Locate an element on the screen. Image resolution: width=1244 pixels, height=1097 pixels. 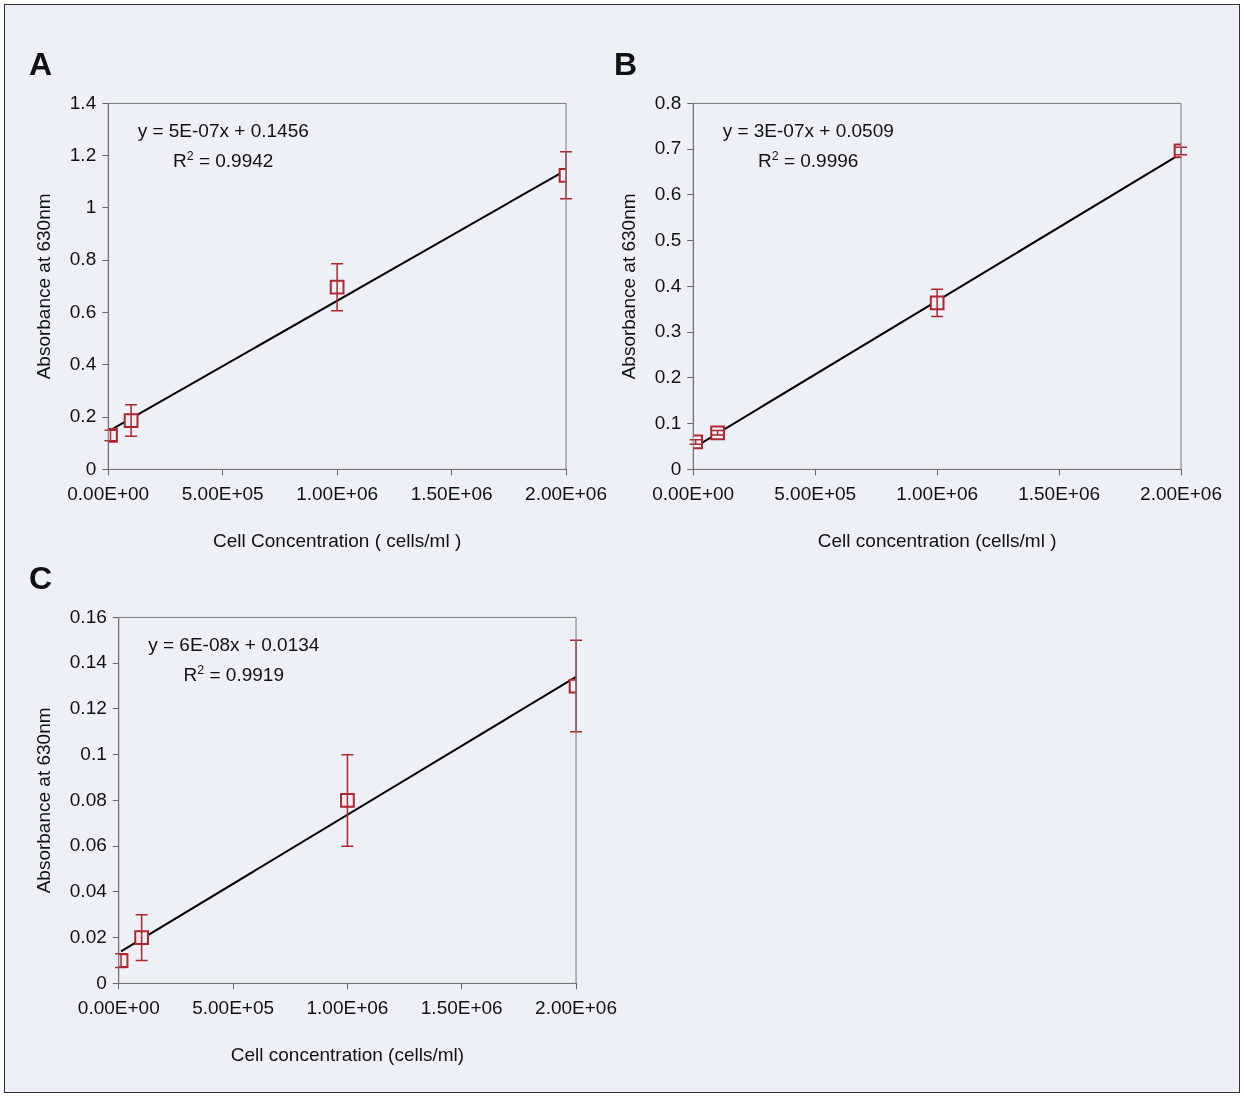
y-tick-label: 0.02 is located at coordinates (88, 936).